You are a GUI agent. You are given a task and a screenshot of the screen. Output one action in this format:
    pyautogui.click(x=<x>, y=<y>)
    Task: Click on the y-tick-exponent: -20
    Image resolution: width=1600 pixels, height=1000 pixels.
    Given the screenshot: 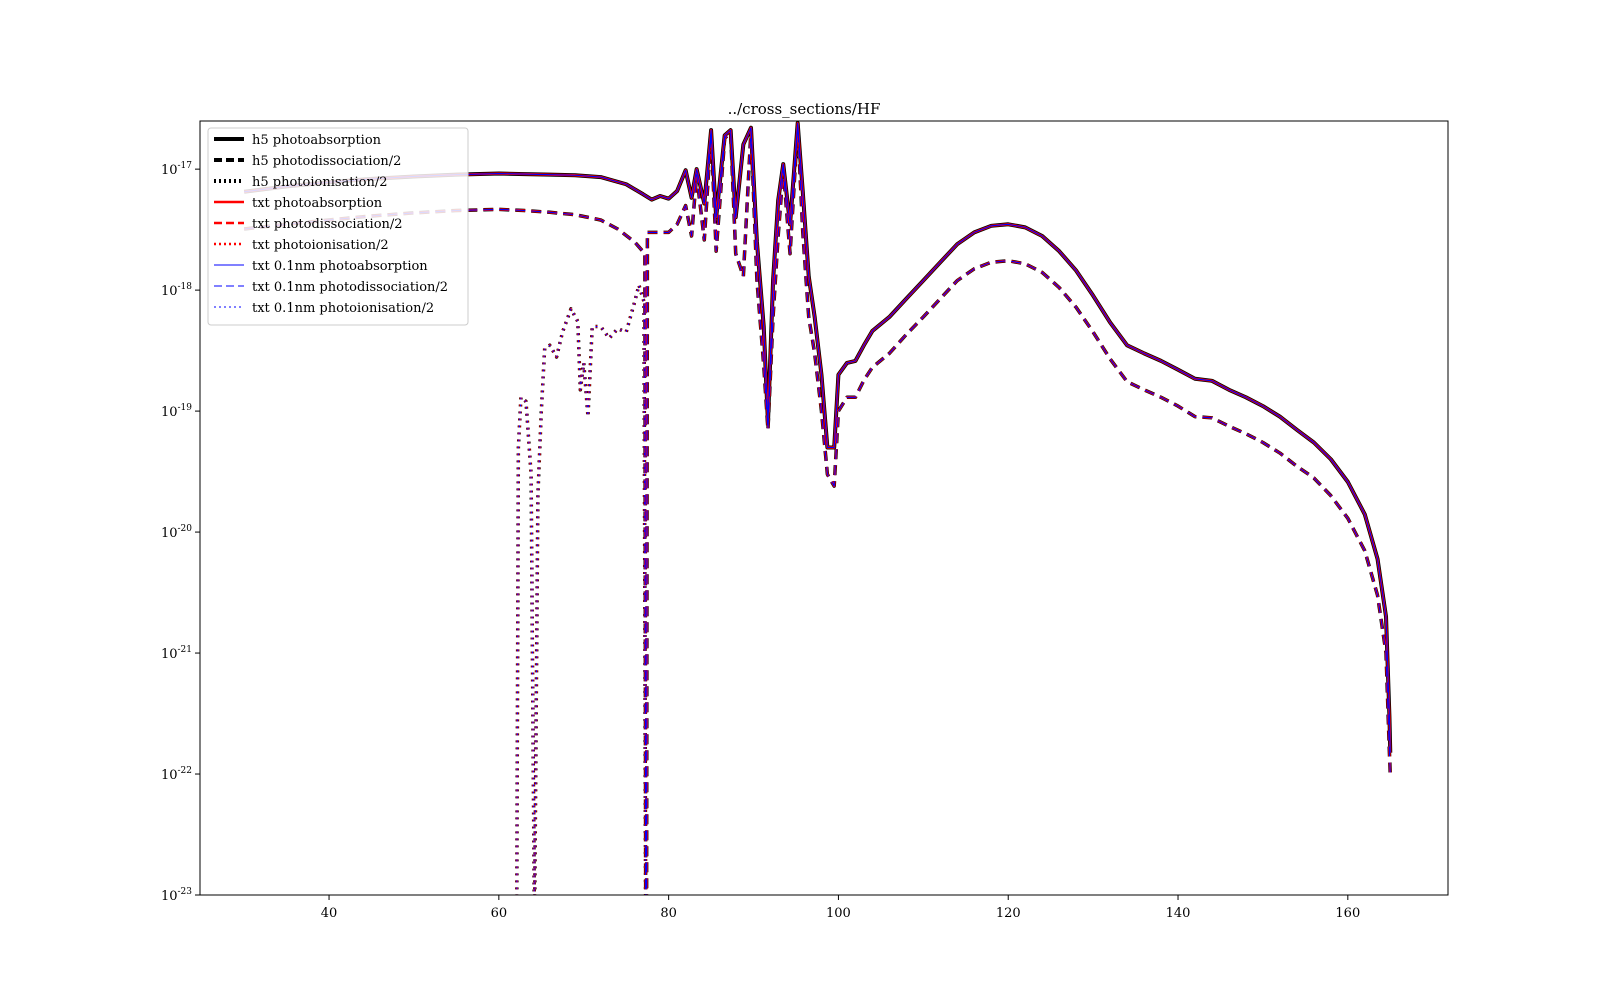 What is the action you would take?
    pyautogui.click(x=185, y=529)
    